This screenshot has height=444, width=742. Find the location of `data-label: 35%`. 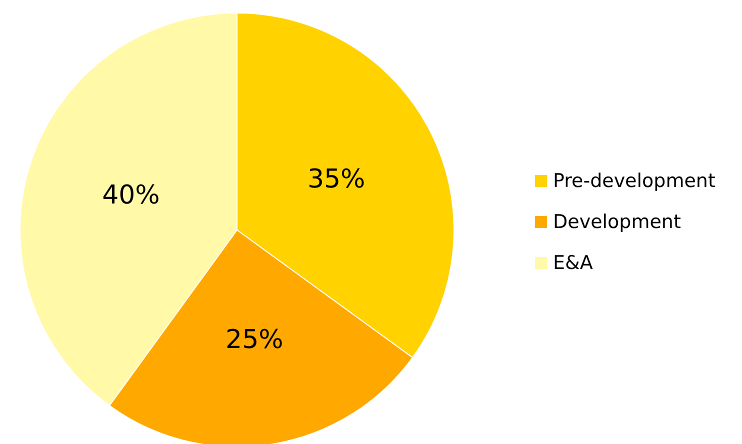

data-label: 35% is located at coordinates (336, 179).